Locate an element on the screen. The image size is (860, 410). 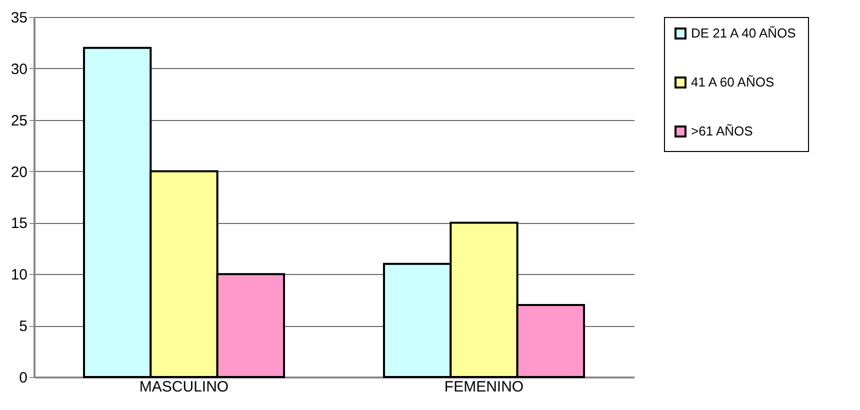
legend-label: >61 AÑOS is located at coordinates (722, 131).